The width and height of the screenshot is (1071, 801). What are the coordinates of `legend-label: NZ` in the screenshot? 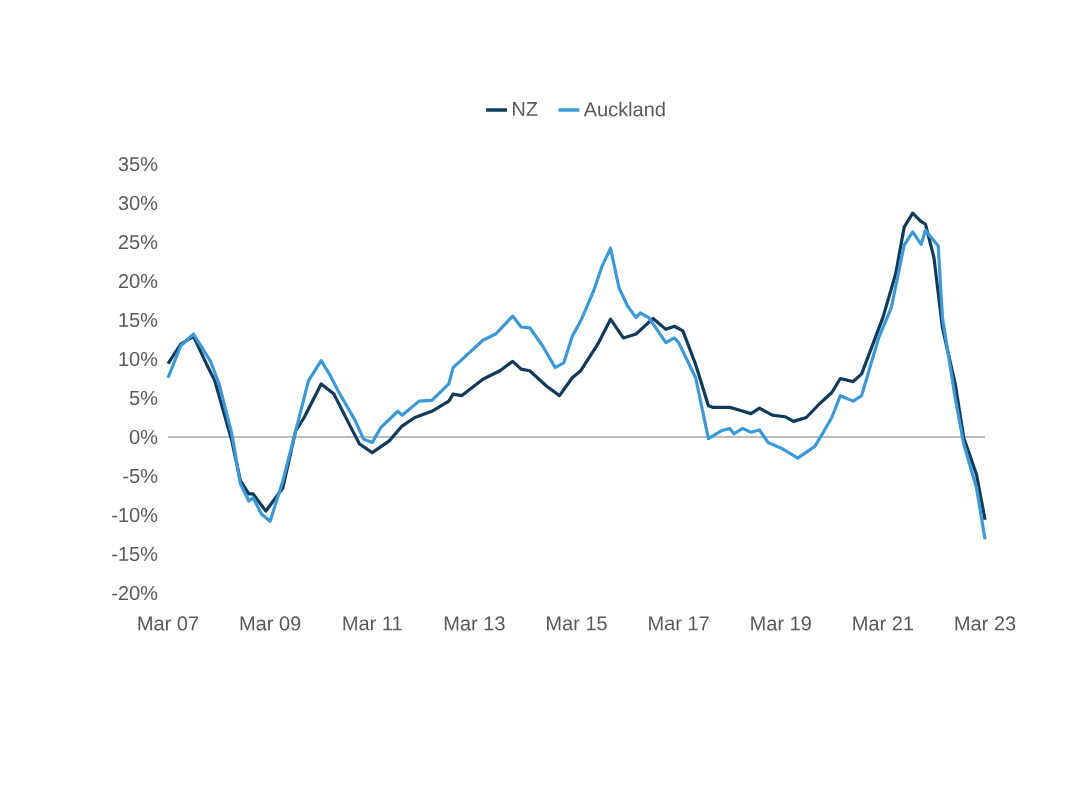 It's located at (525, 109).